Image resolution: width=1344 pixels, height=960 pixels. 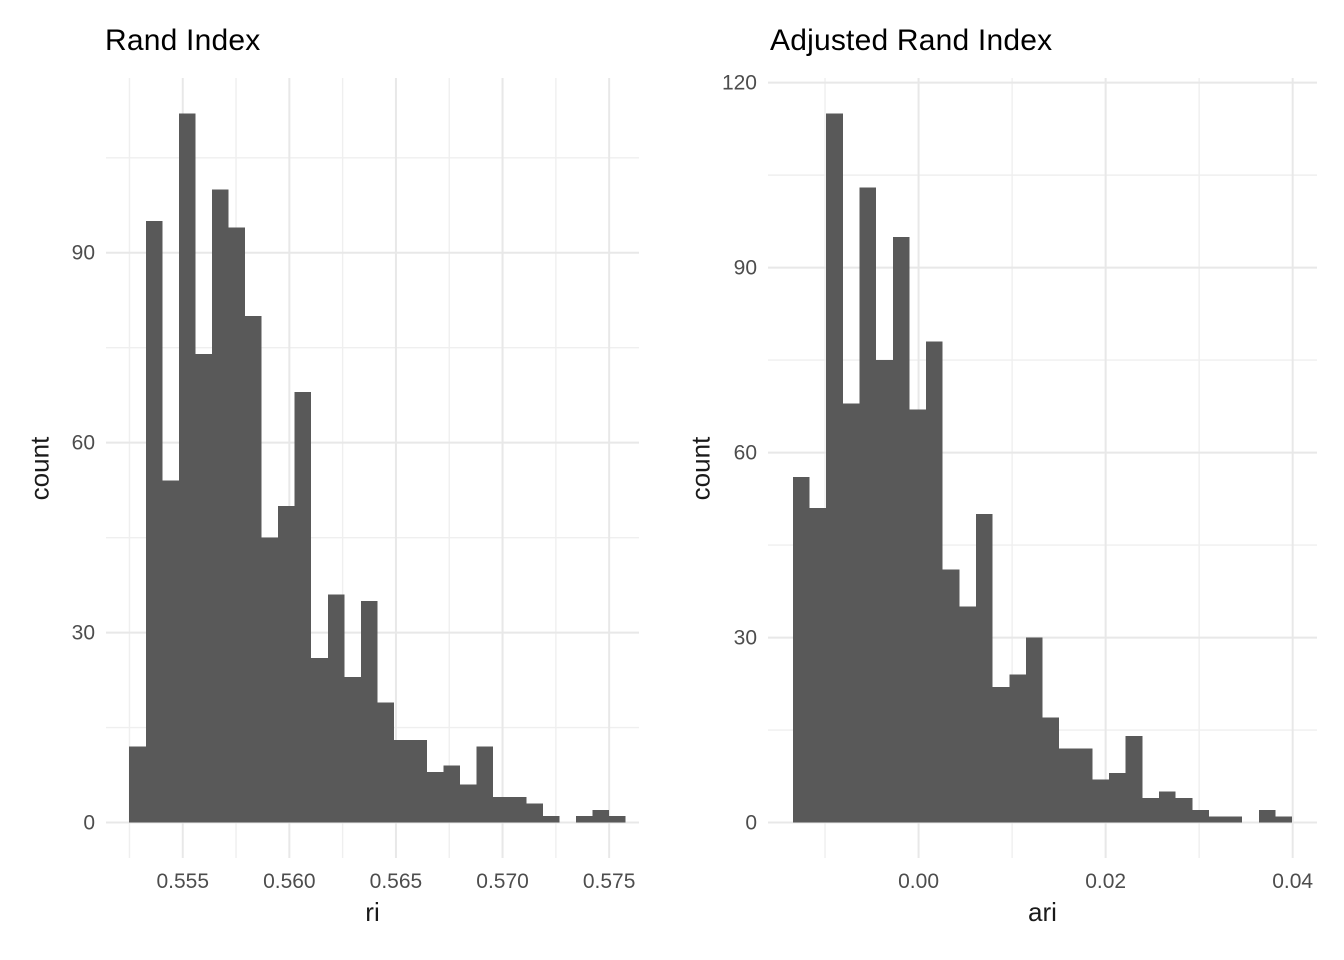 I want to click on y-axis-title-count-left: count, so click(x=39, y=468).